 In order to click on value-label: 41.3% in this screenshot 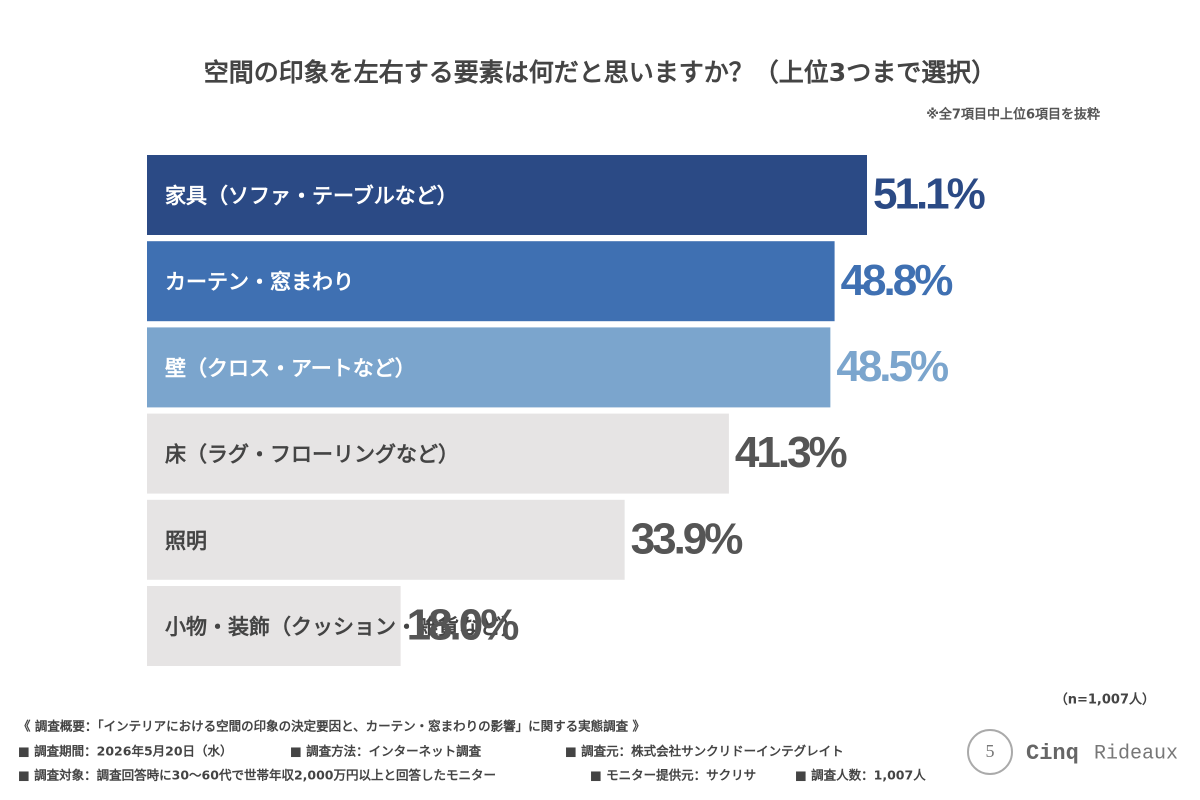, I will do `click(791, 452)`.